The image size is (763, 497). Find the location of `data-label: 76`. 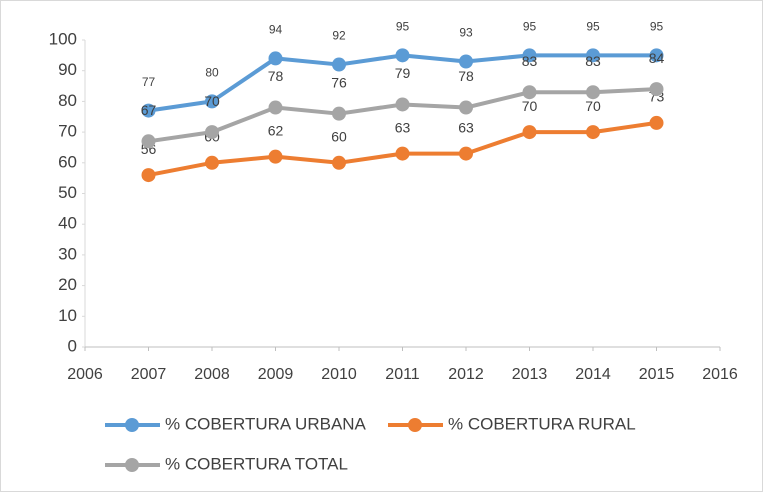

data-label: 76 is located at coordinates (339, 82).